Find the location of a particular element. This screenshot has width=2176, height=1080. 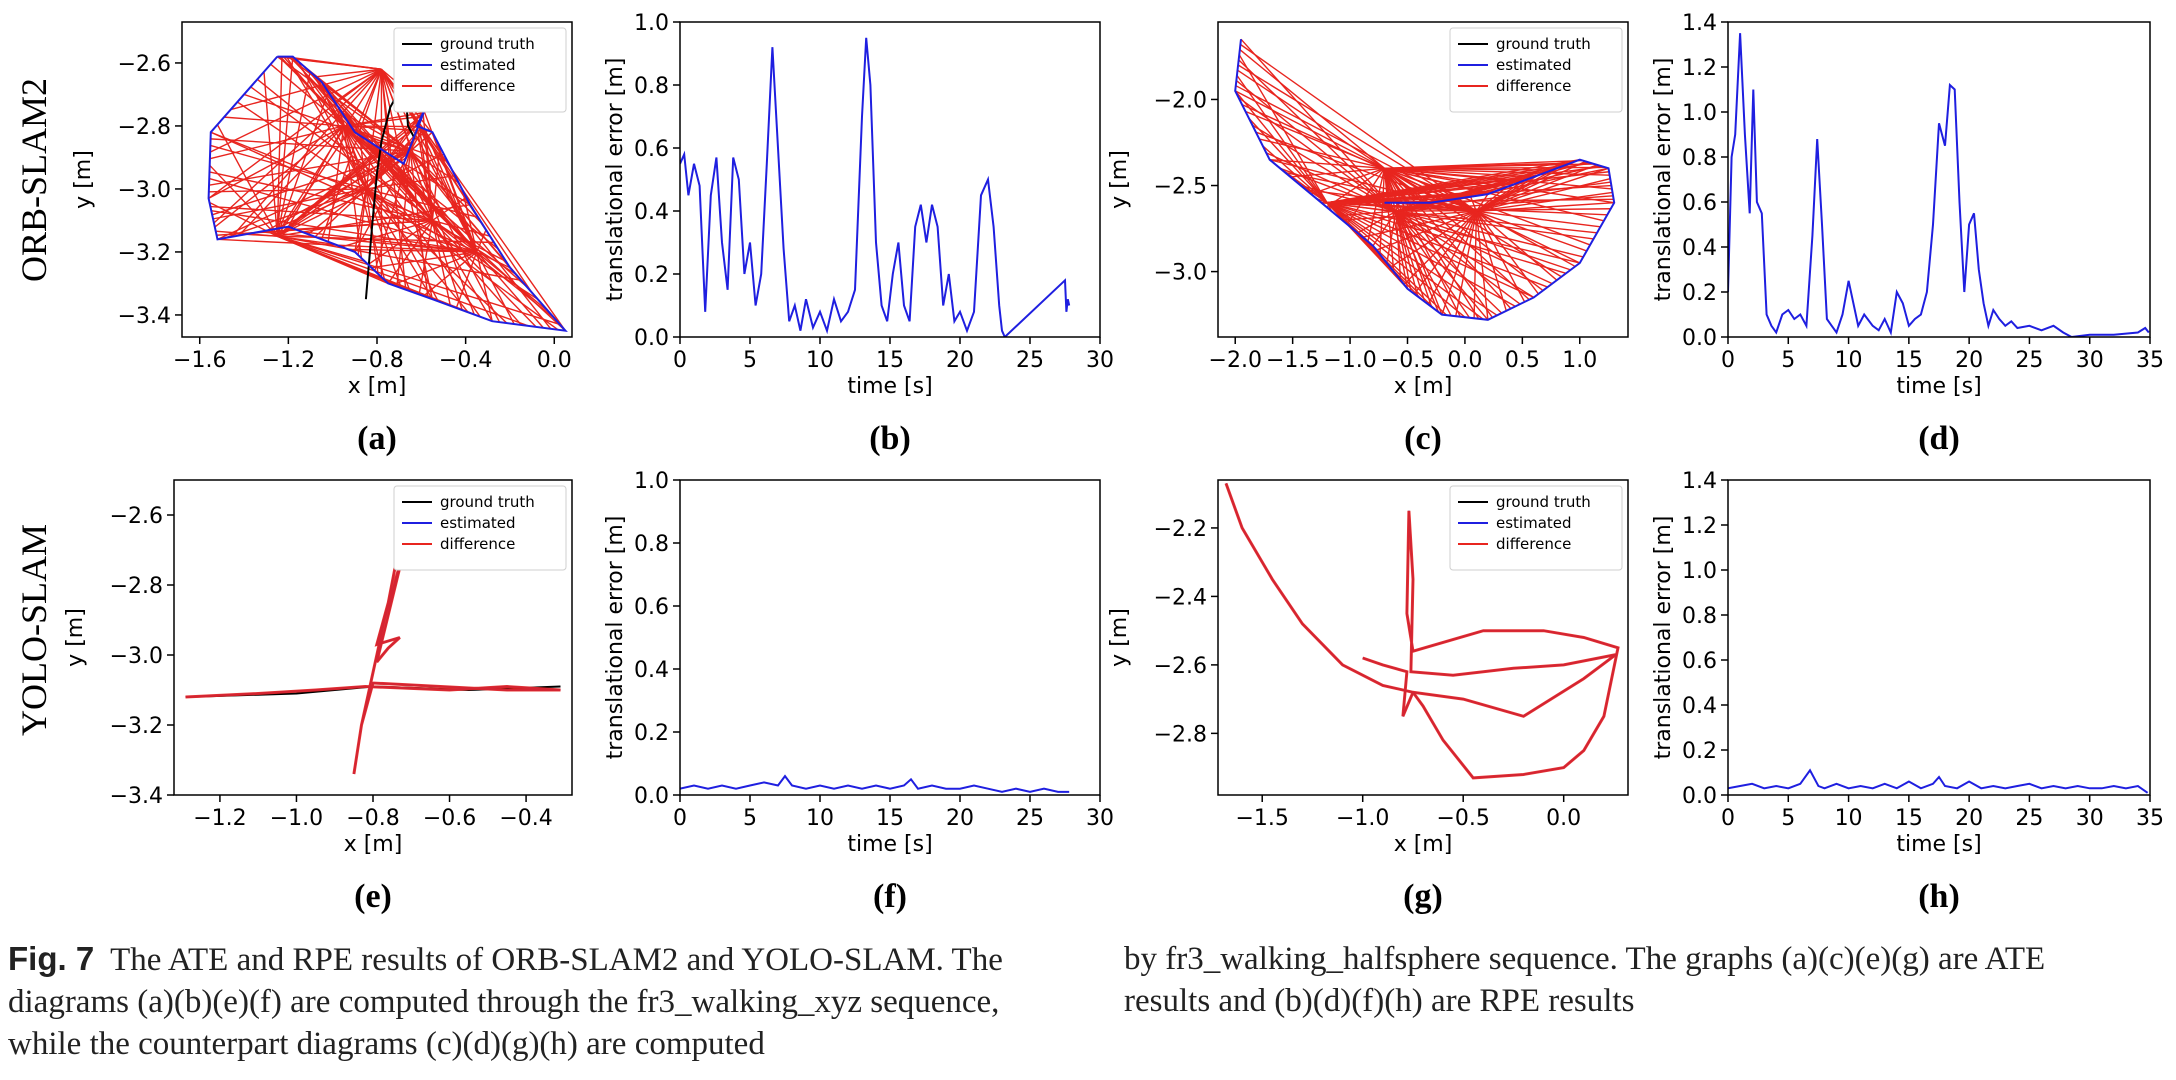

legend-box is located at coordinates (480, 70).